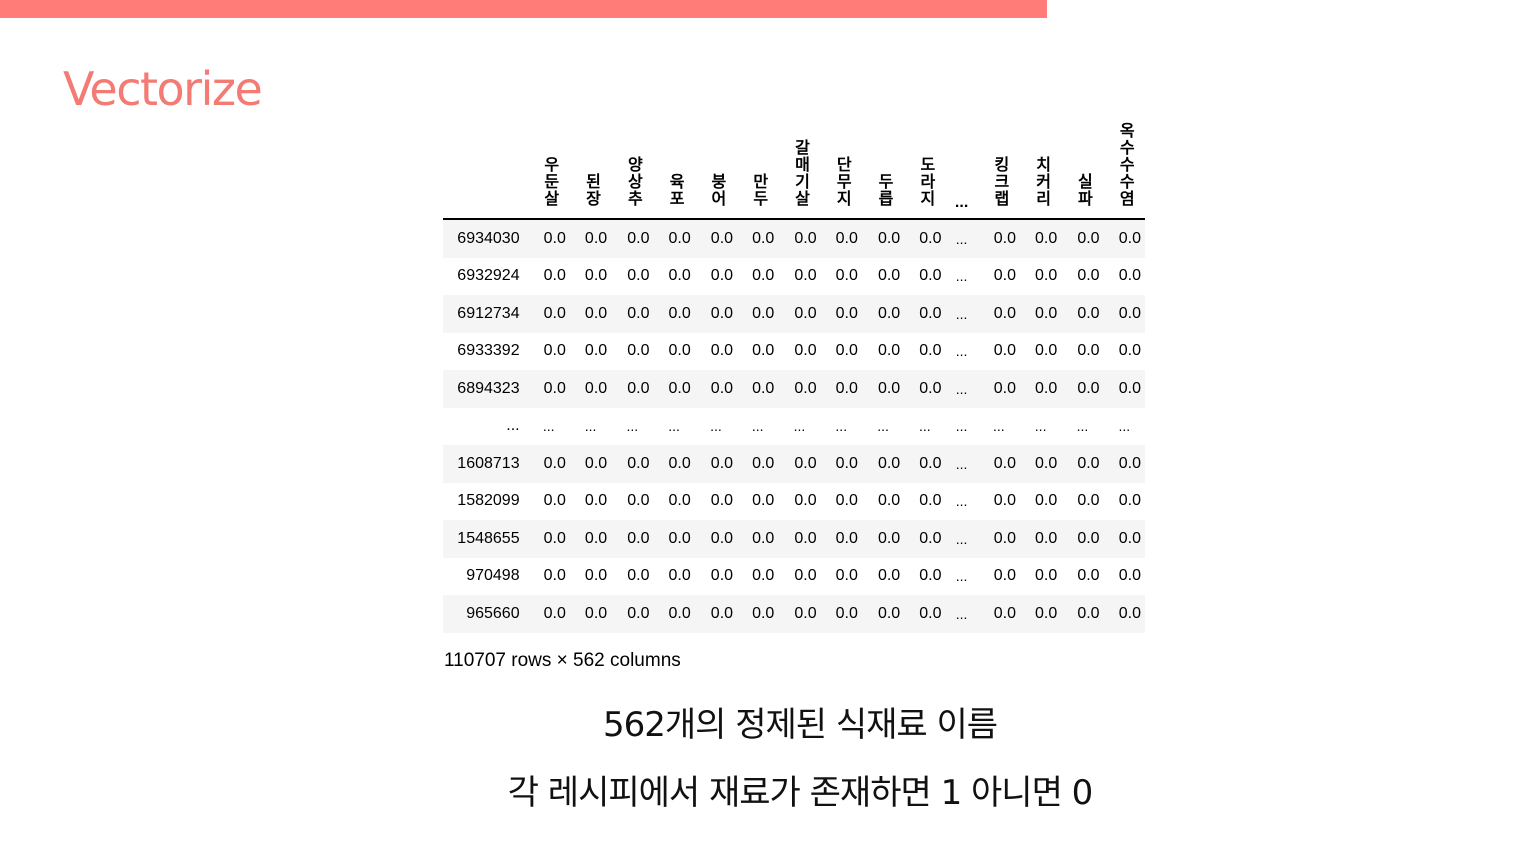 This screenshot has height=855, width=1520. What do you see at coordinates (1125, 164) in the screenshot?
I see `column-header-label: 옥수수수염` at bounding box center [1125, 164].